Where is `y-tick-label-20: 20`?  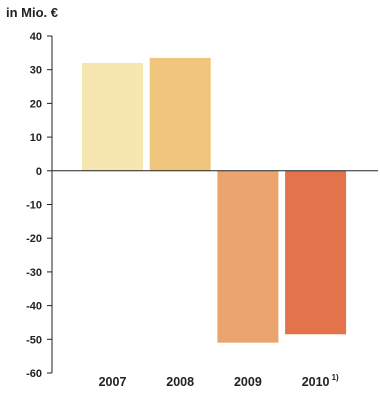 y-tick-label-20: 20 is located at coordinates (36, 104).